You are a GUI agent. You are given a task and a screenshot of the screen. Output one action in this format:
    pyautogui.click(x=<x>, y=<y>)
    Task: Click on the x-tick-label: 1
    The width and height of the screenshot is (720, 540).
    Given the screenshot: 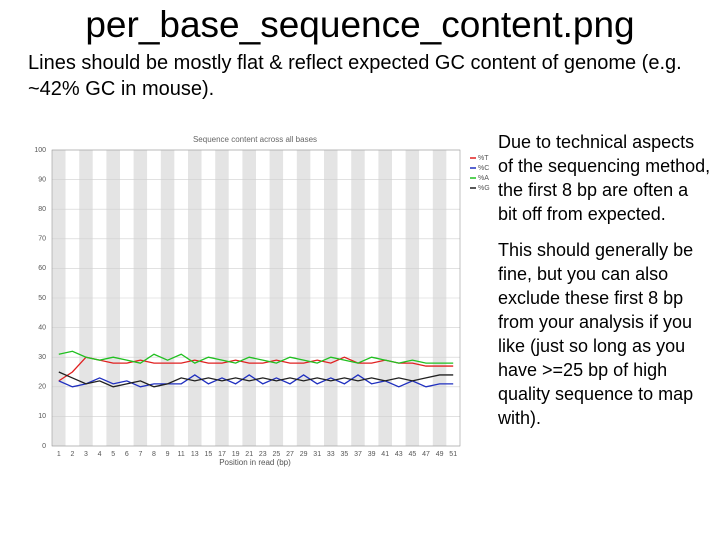 What is the action you would take?
    pyautogui.click(x=59, y=454)
    